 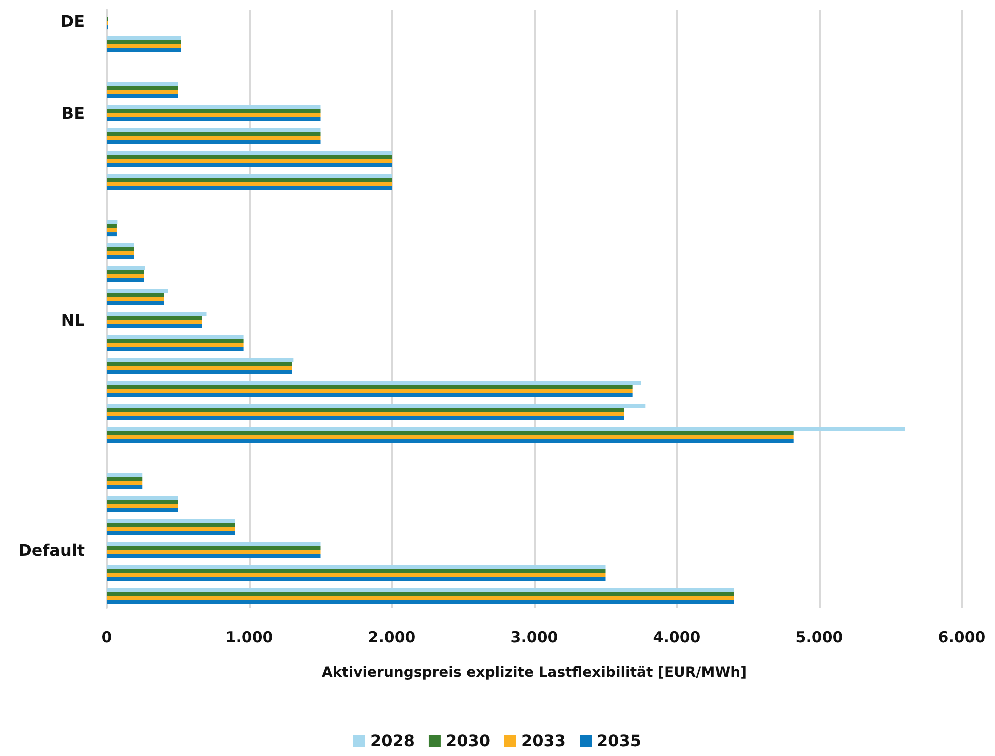 What do you see at coordinates (535, 673) in the screenshot?
I see `x-axis-title: Aktivierungspreis explizite Lastflexibilität [EUR/MWh]` at bounding box center [535, 673].